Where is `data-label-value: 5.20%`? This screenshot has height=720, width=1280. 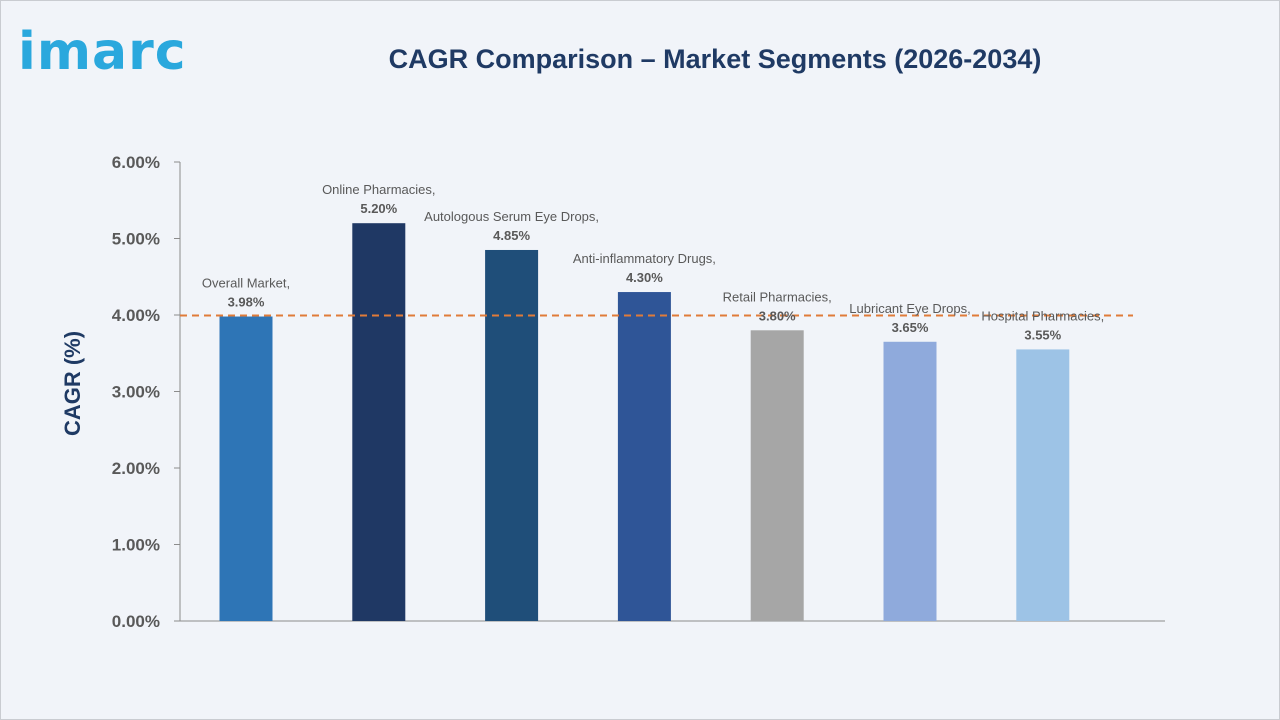 data-label-value: 5.20% is located at coordinates (378, 208).